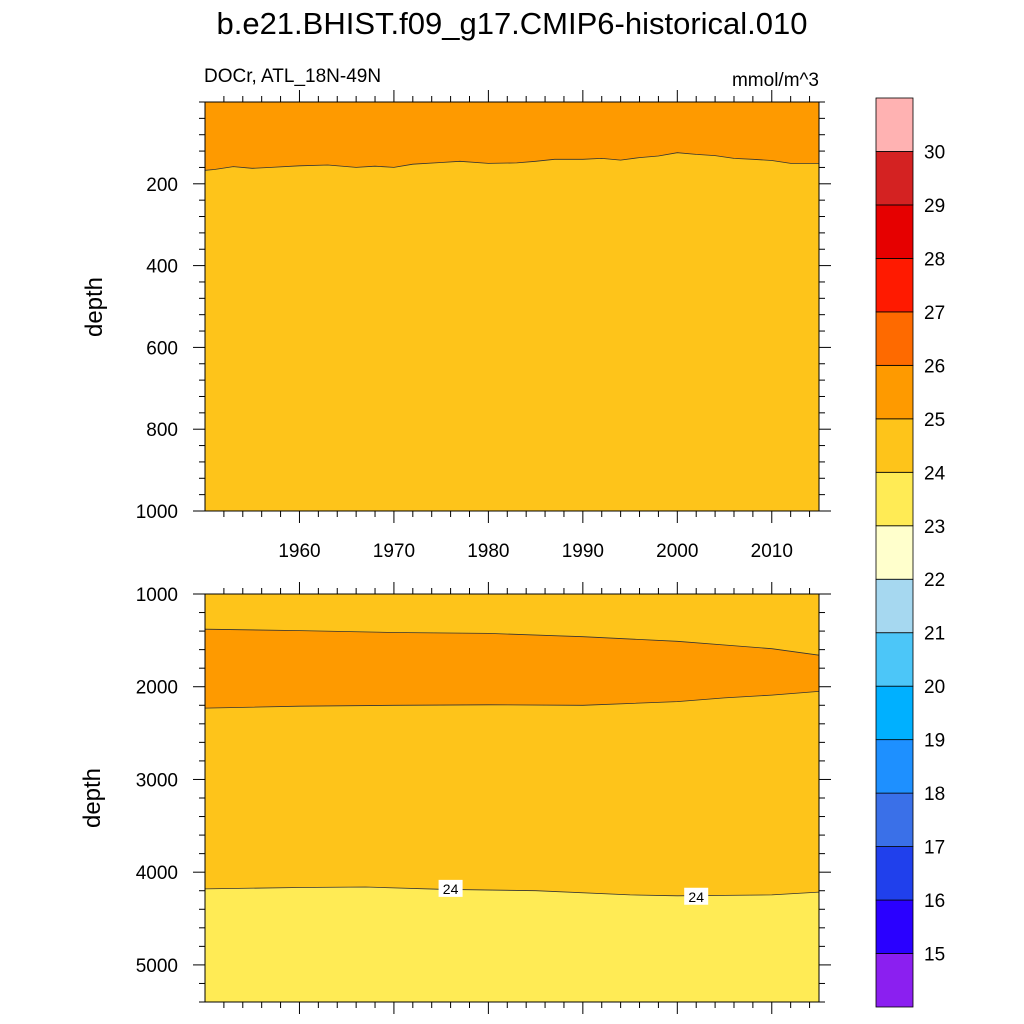 The image size is (1024, 1024). Describe the element at coordinates (292, 76) in the screenshot. I see `top-panel-variable-label: DOCr, ATL_18N-49N` at that location.